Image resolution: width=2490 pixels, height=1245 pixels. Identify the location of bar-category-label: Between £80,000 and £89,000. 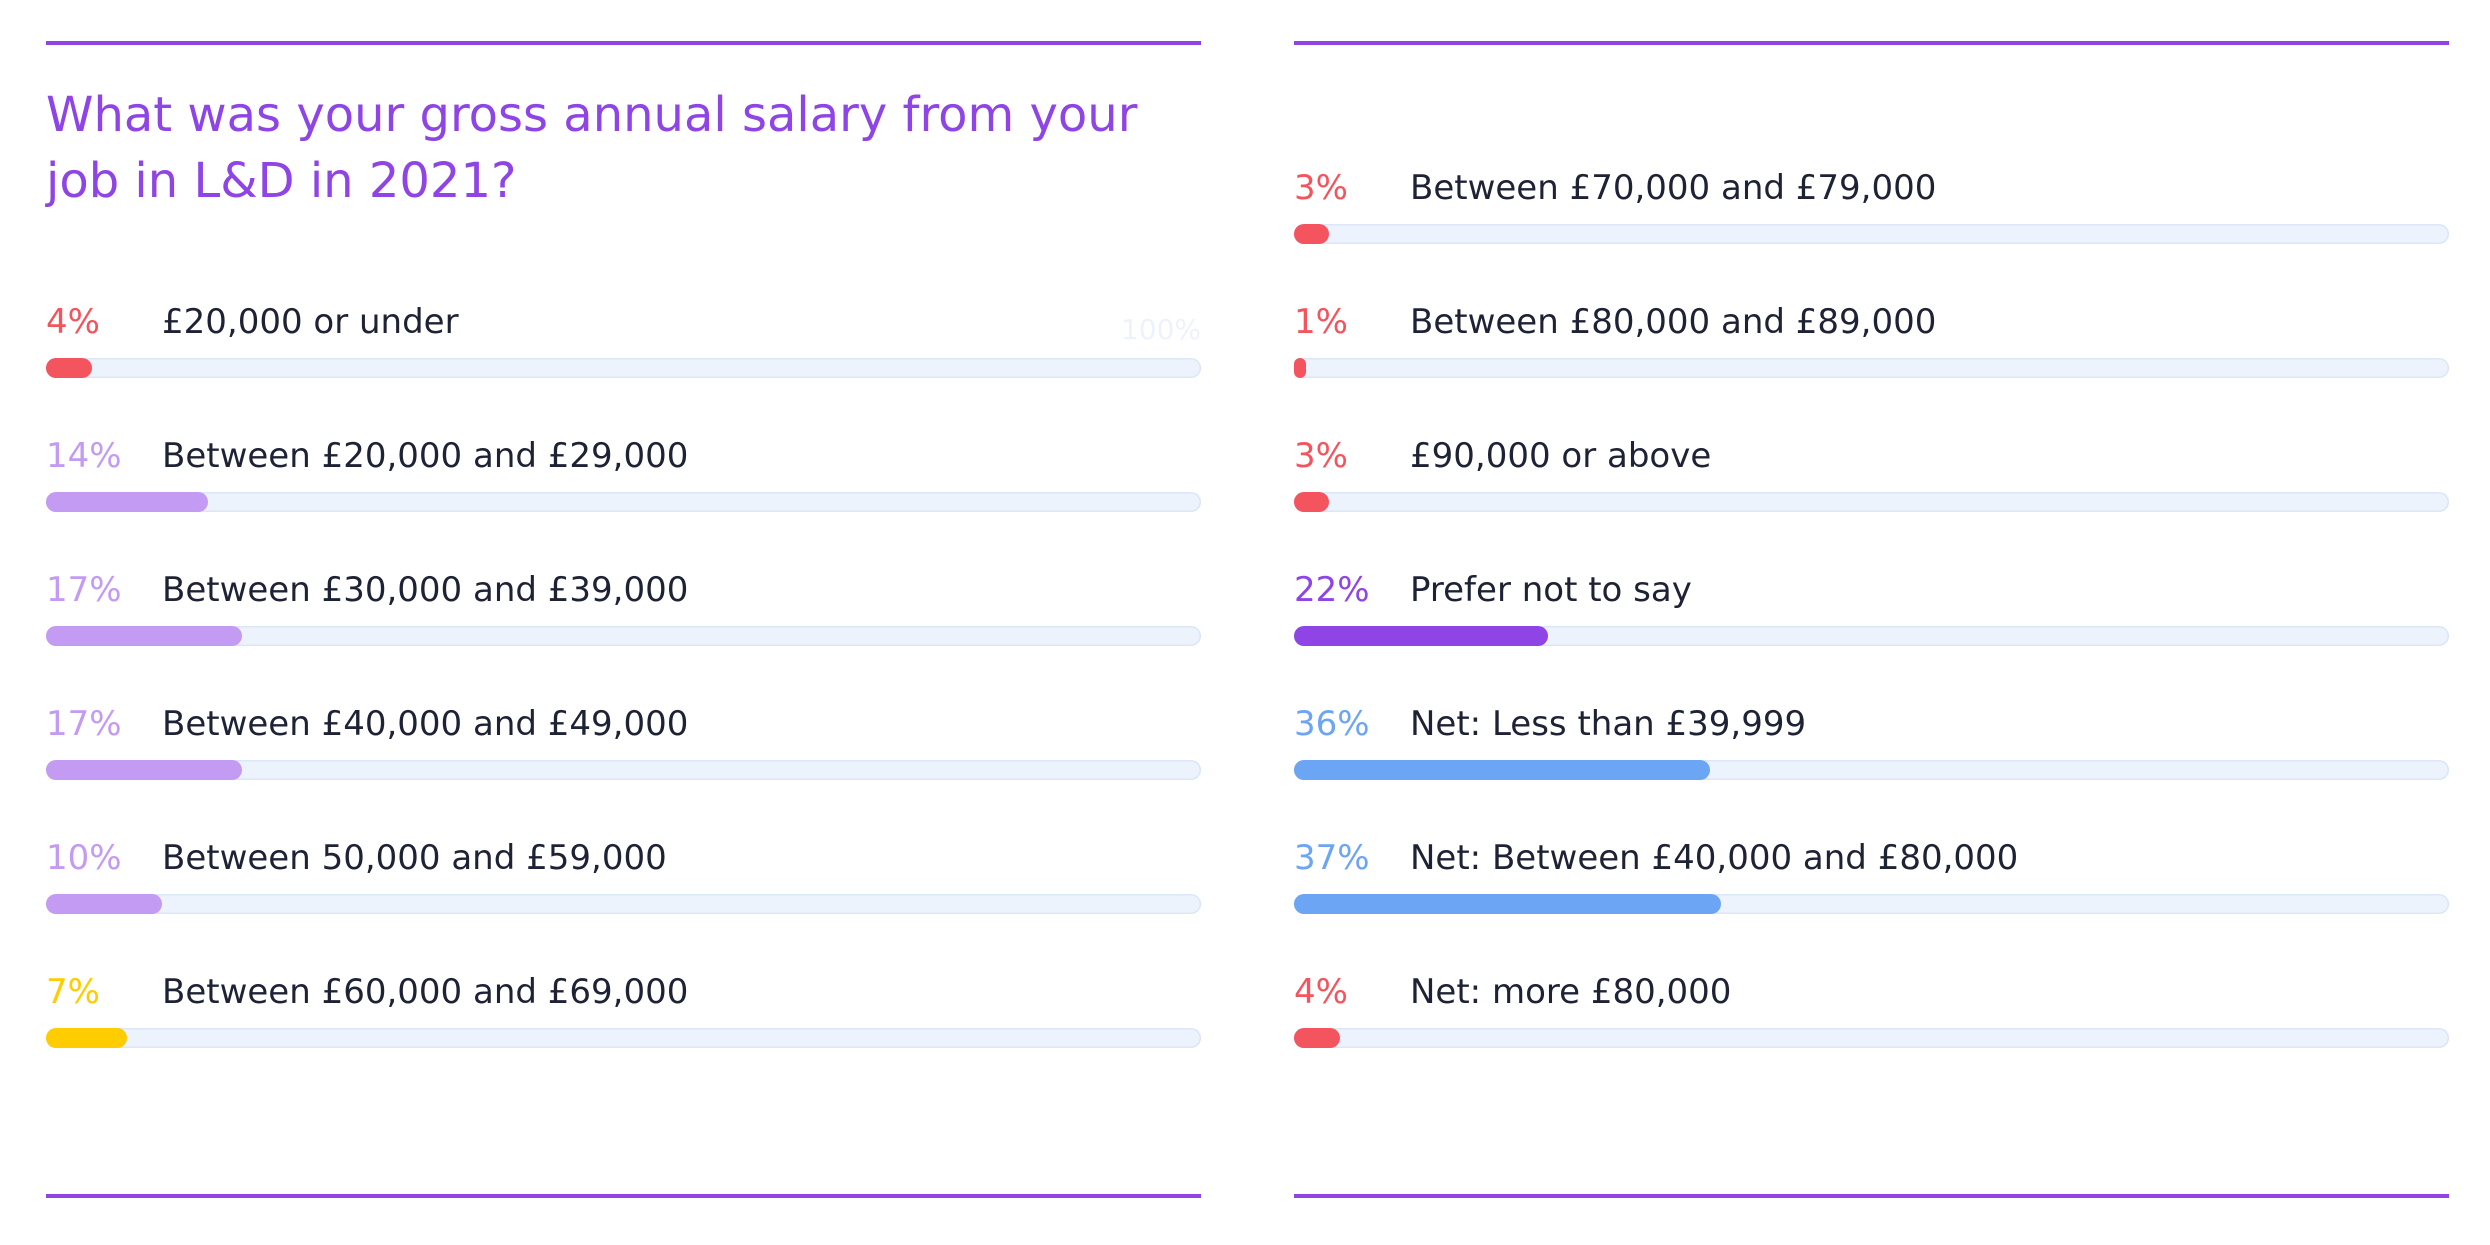
(1673, 322).